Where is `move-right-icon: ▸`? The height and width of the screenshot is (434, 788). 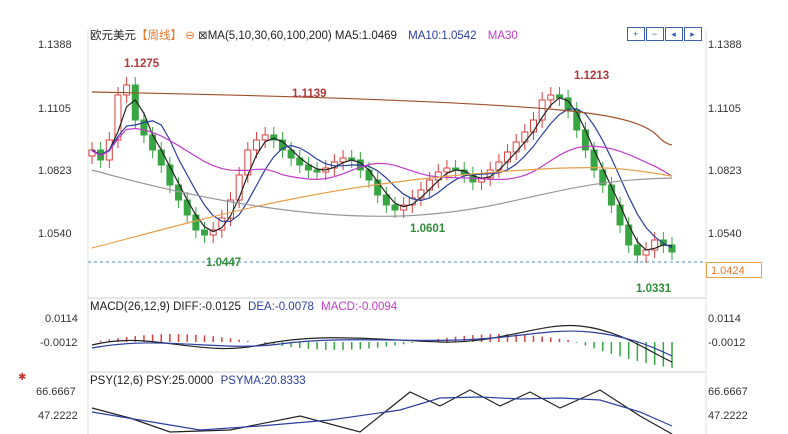 move-right-icon: ▸ is located at coordinates (693, 34).